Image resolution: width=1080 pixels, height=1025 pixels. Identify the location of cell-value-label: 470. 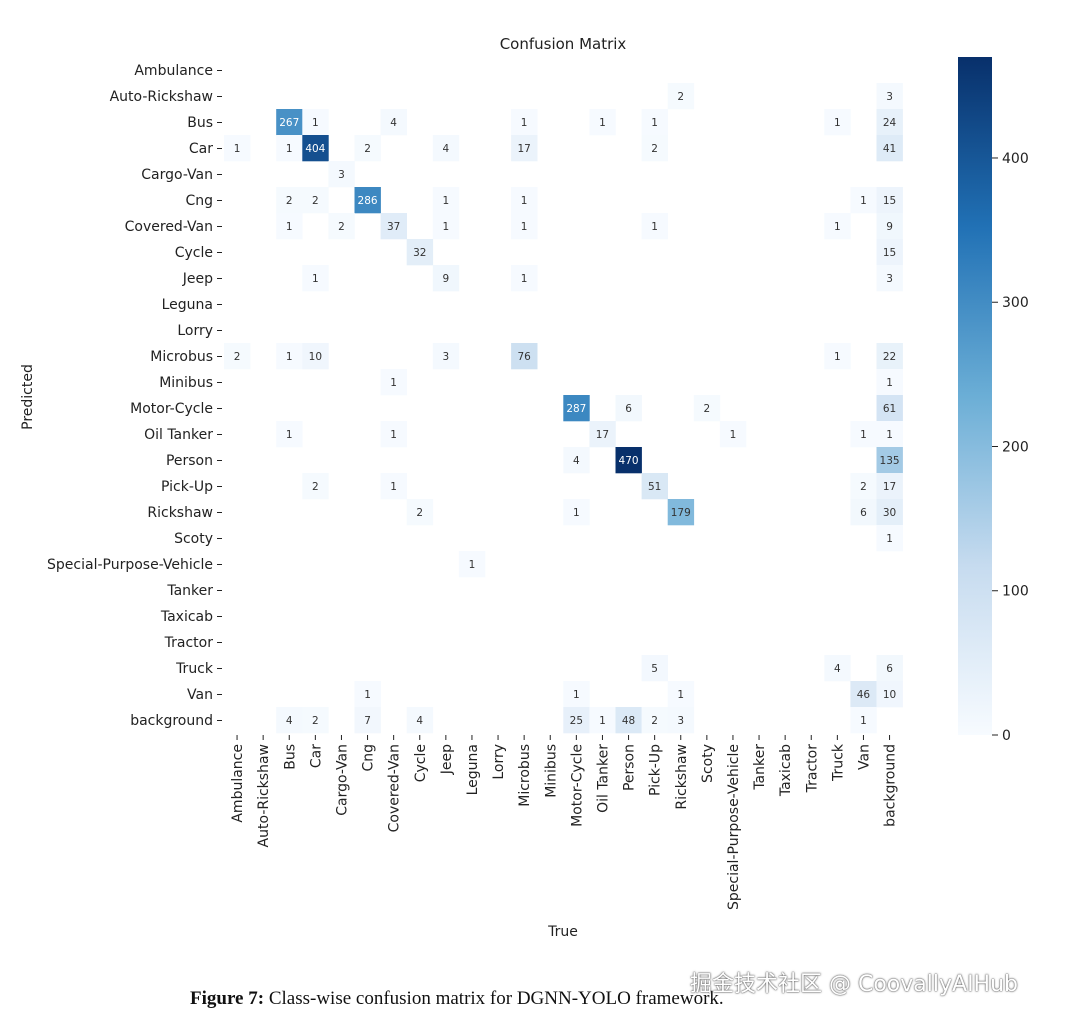
(629, 461).